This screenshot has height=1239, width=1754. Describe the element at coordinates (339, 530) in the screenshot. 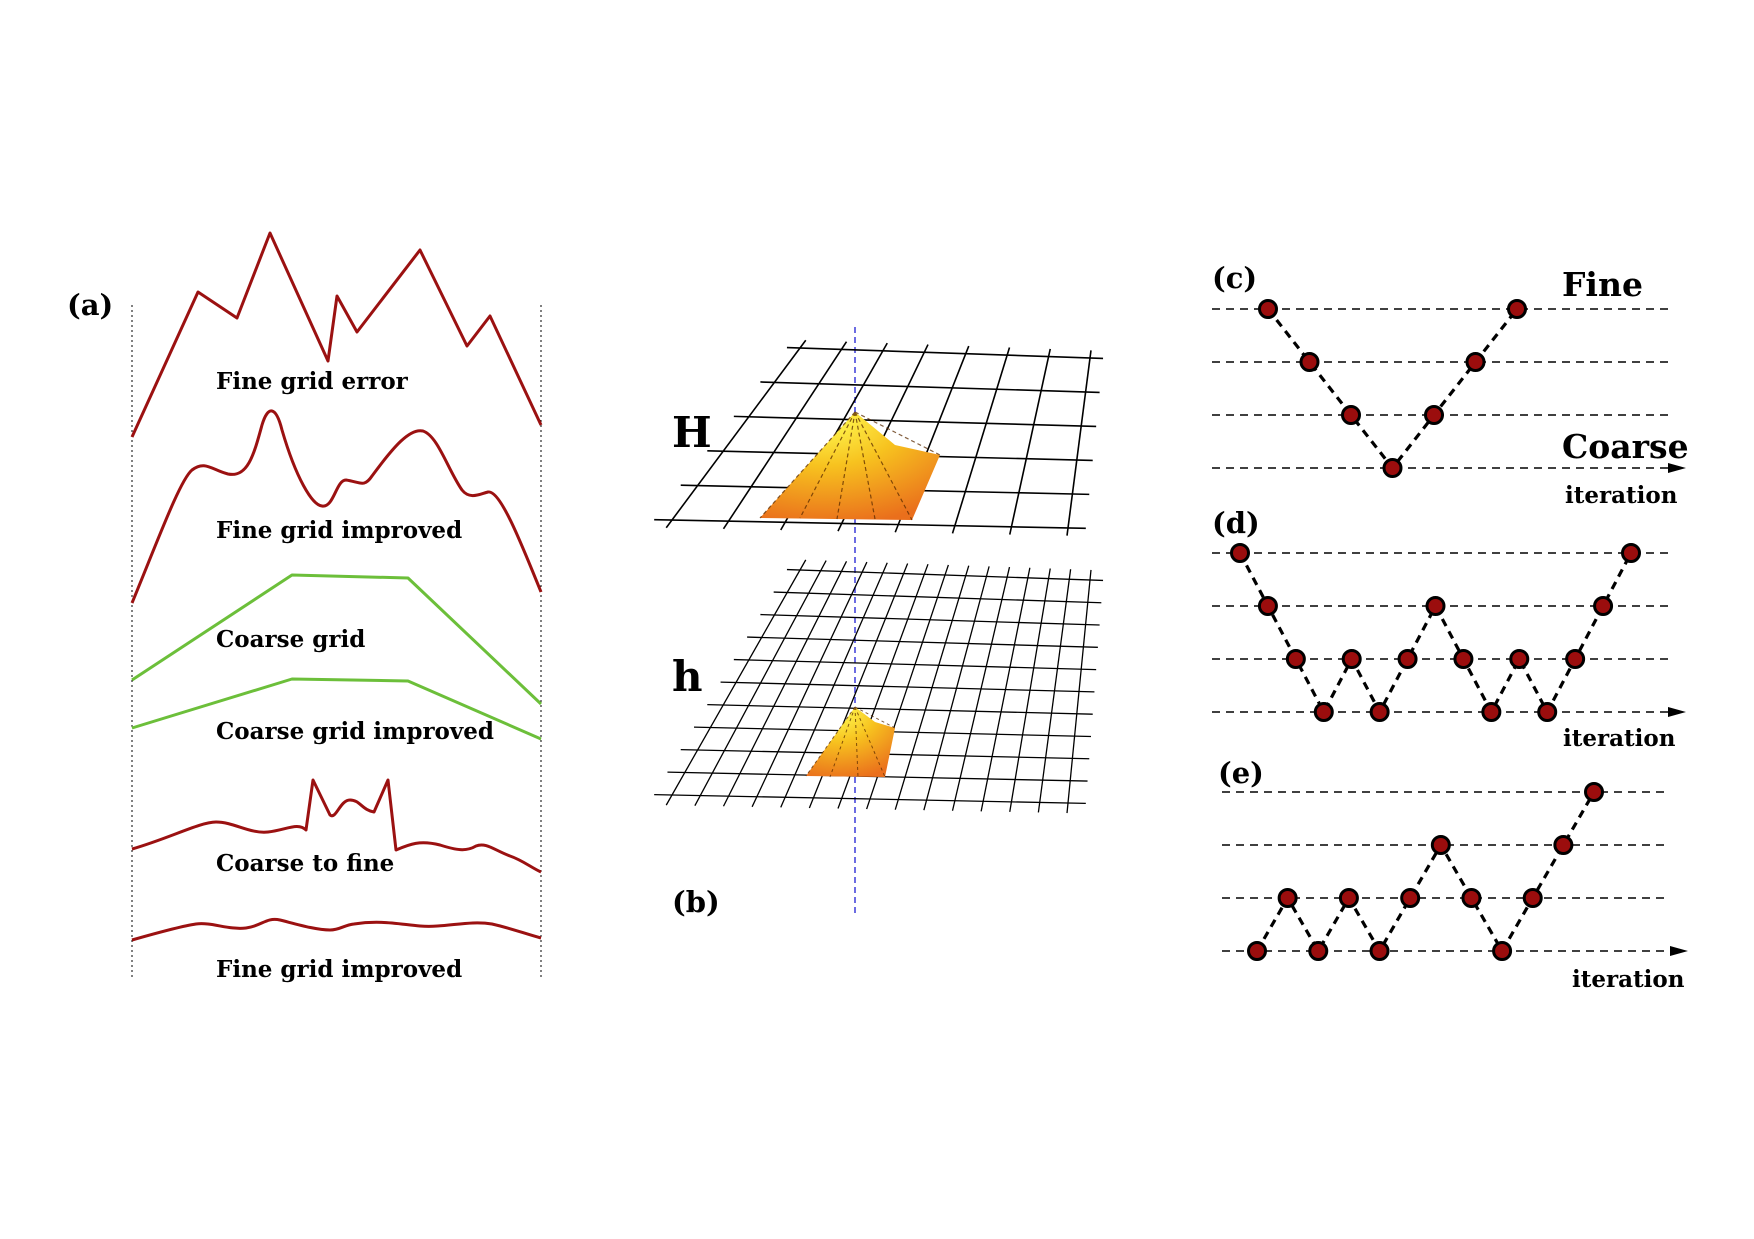

I see `curve-label-fine-grid-improved-1: Fine grid improved` at that location.